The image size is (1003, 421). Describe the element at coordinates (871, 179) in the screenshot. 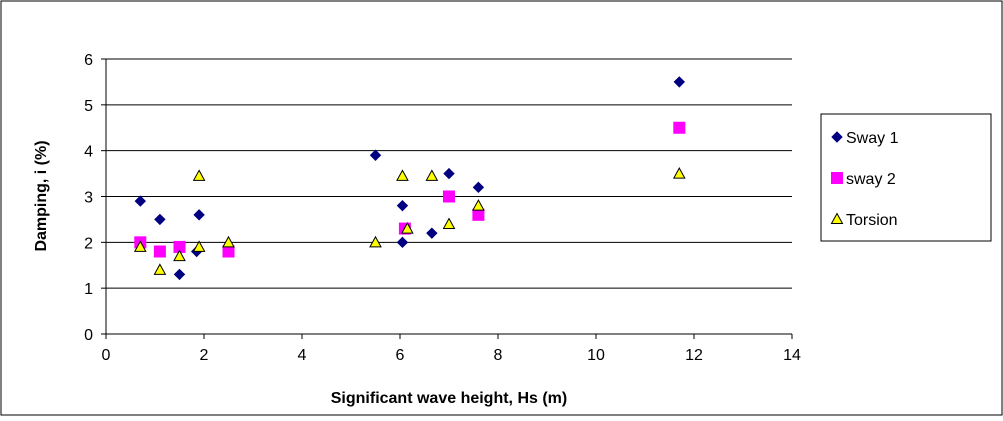

I see `legend-label: sway 2` at that location.